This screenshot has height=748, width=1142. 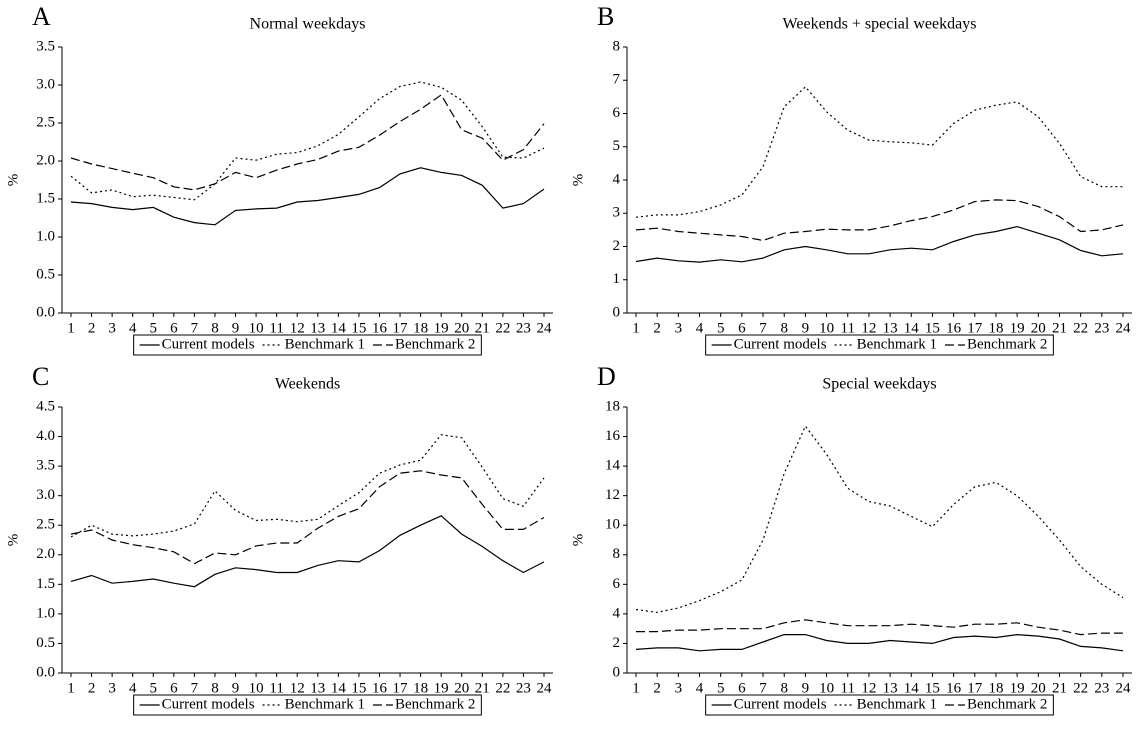 I want to click on chart-title: Weekends + special weekdays, so click(x=880, y=24).